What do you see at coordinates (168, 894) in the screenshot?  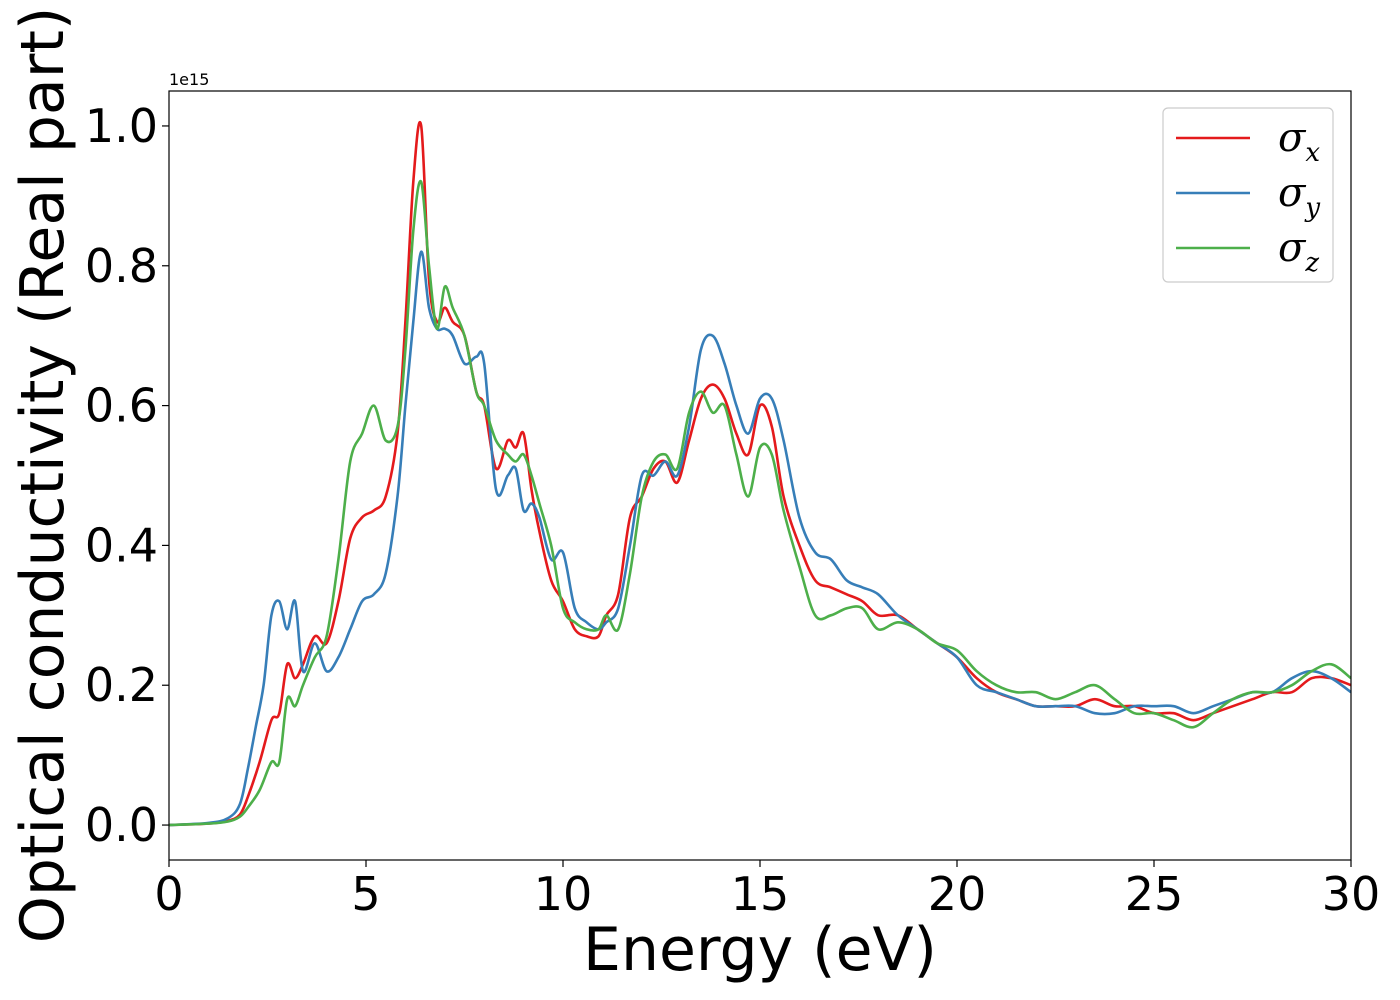 I see `x-tick-label: 0` at bounding box center [168, 894].